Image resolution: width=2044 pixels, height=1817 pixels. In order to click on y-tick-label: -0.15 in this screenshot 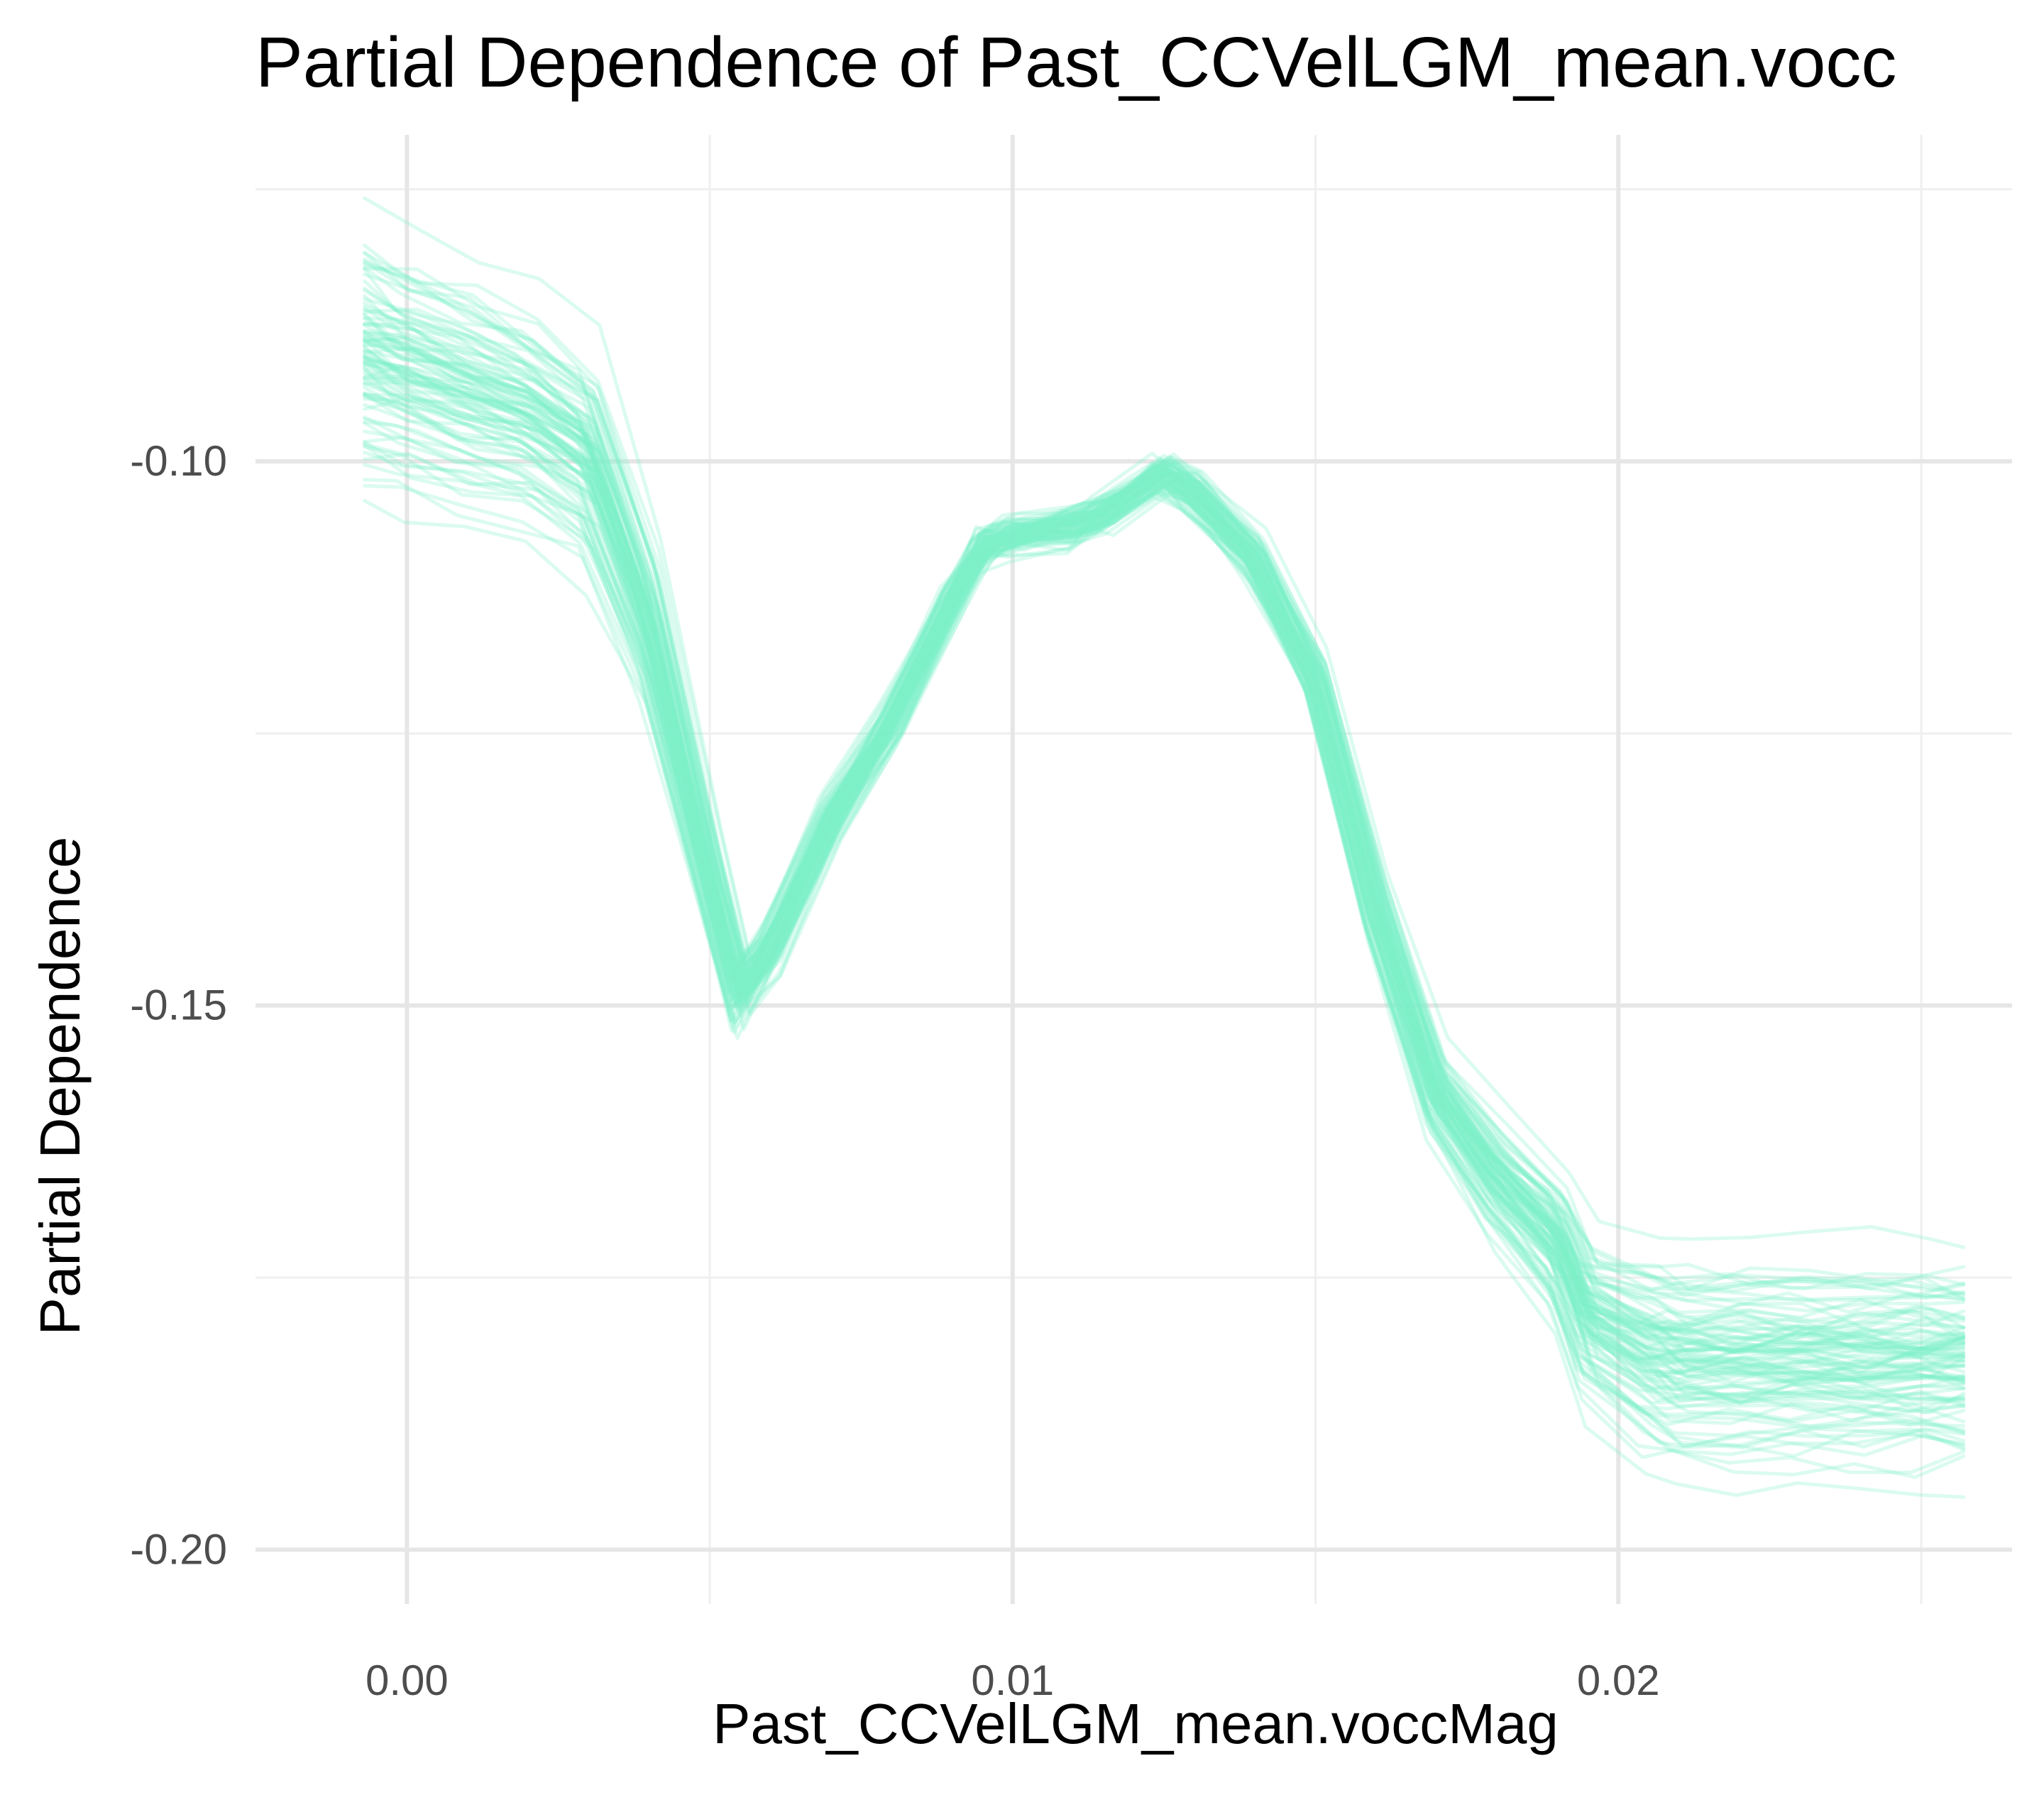, I will do `click(178, 1005)`.